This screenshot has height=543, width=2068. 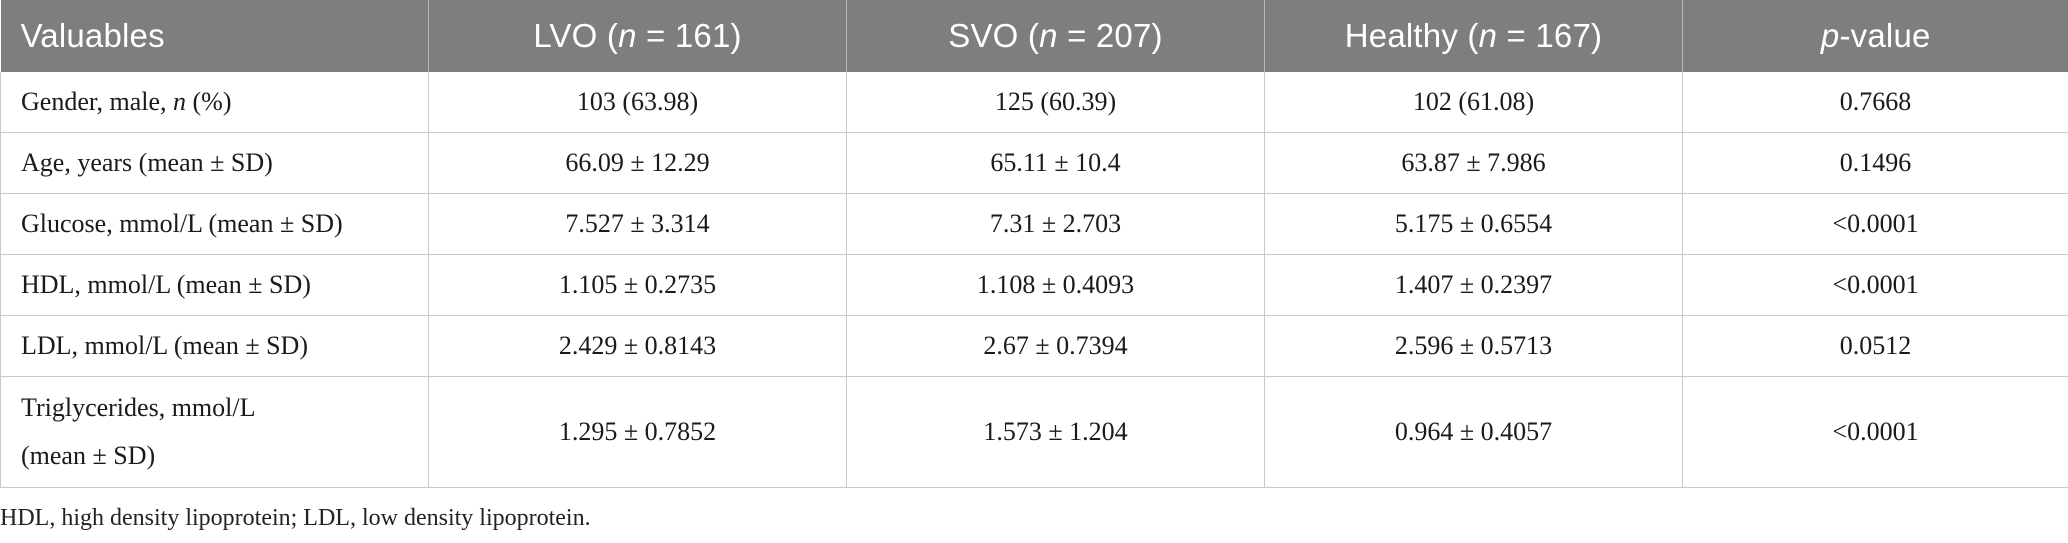 What do you see at coordinates (1055, 432) in the screenshot?
I see `cell-svo: 1.573 ± 1.204` at bounding box center [1055, 432].